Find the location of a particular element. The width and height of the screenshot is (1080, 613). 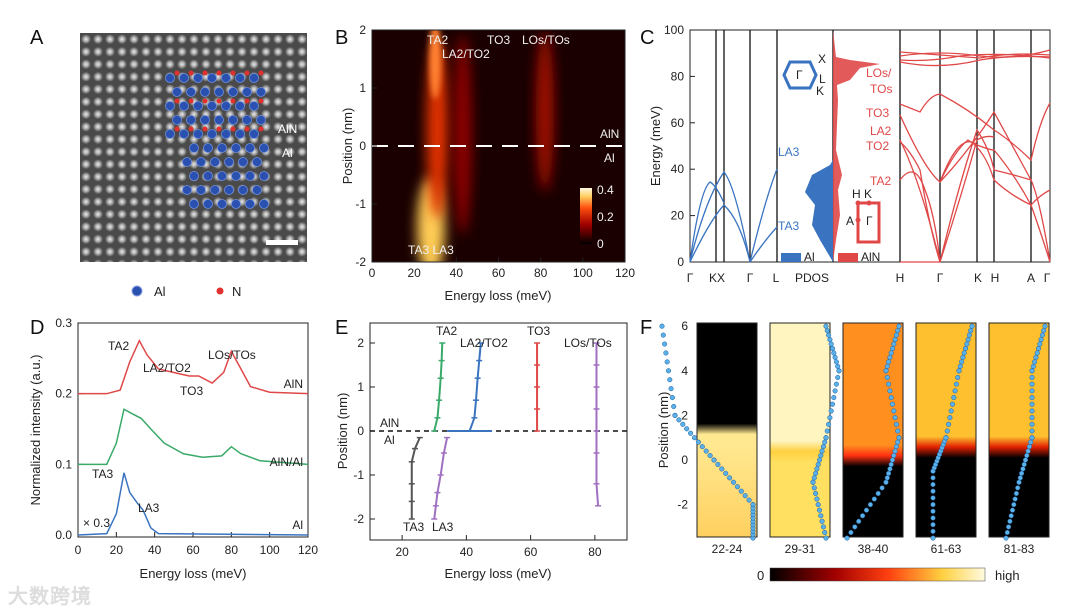

legend-swatch-aln is located at coordinates (848, 257).